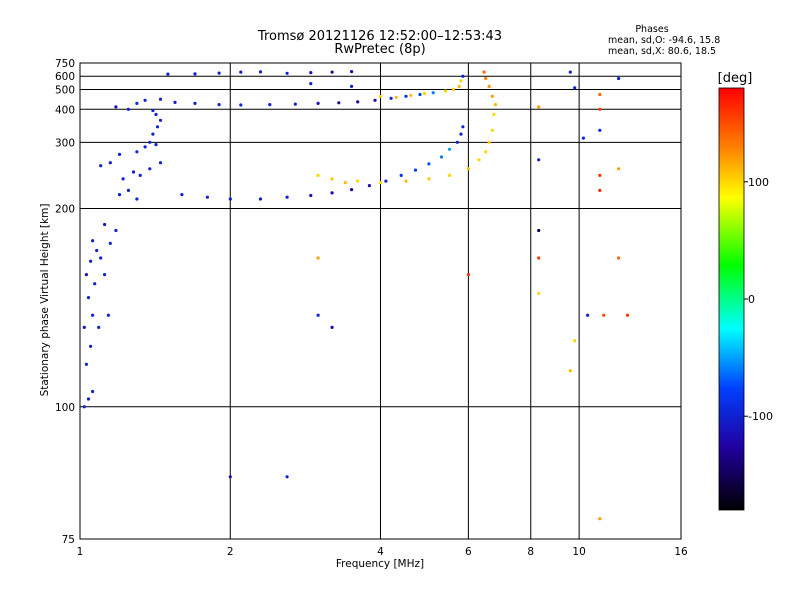 This screenshot has height=600, width=800. What do you see at coordinates (65, 64) in the screenshot?
I see `y-tick-label: 750` at bounding box center [65, 64].